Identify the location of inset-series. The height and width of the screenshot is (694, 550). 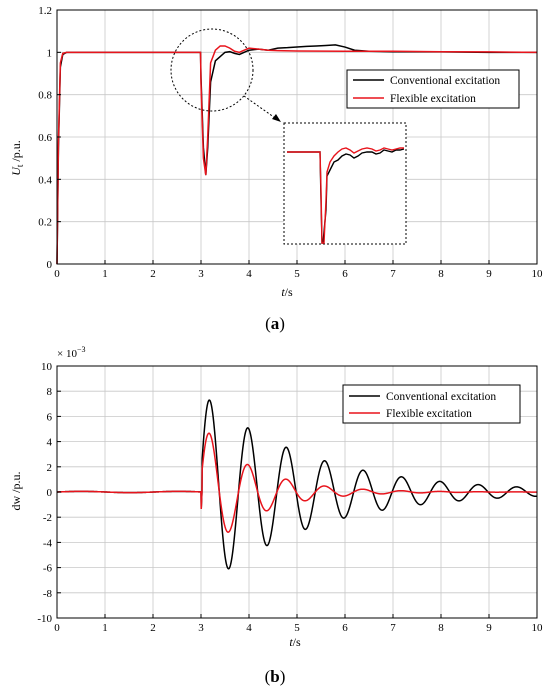
(346, 195).